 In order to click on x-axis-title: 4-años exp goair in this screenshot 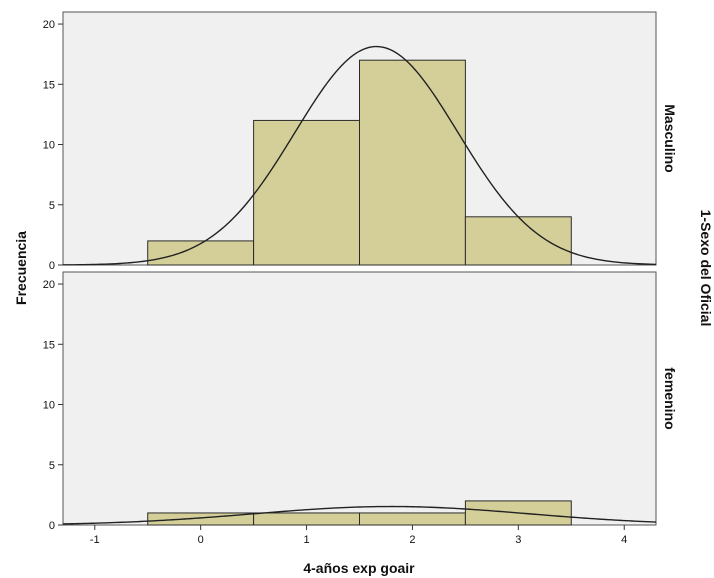, I will do `click(359, 568)`.